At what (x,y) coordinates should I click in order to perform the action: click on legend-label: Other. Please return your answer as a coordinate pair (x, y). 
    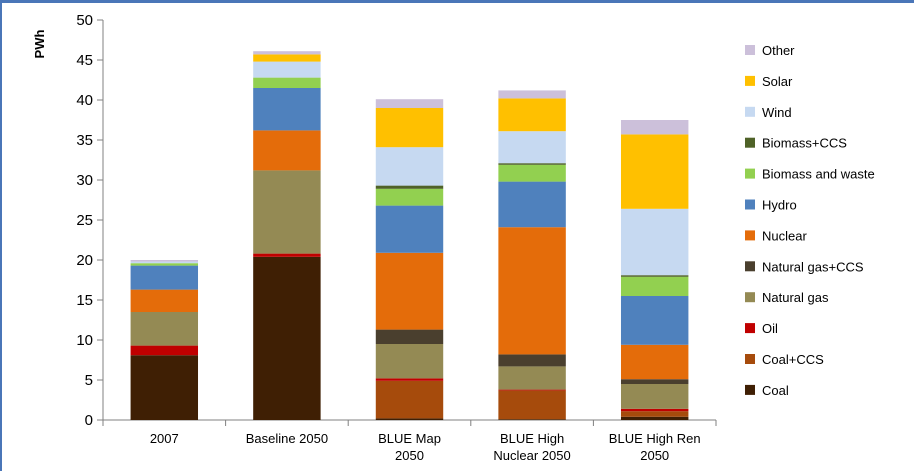
    Looking at the image, I should click on (778, 50).